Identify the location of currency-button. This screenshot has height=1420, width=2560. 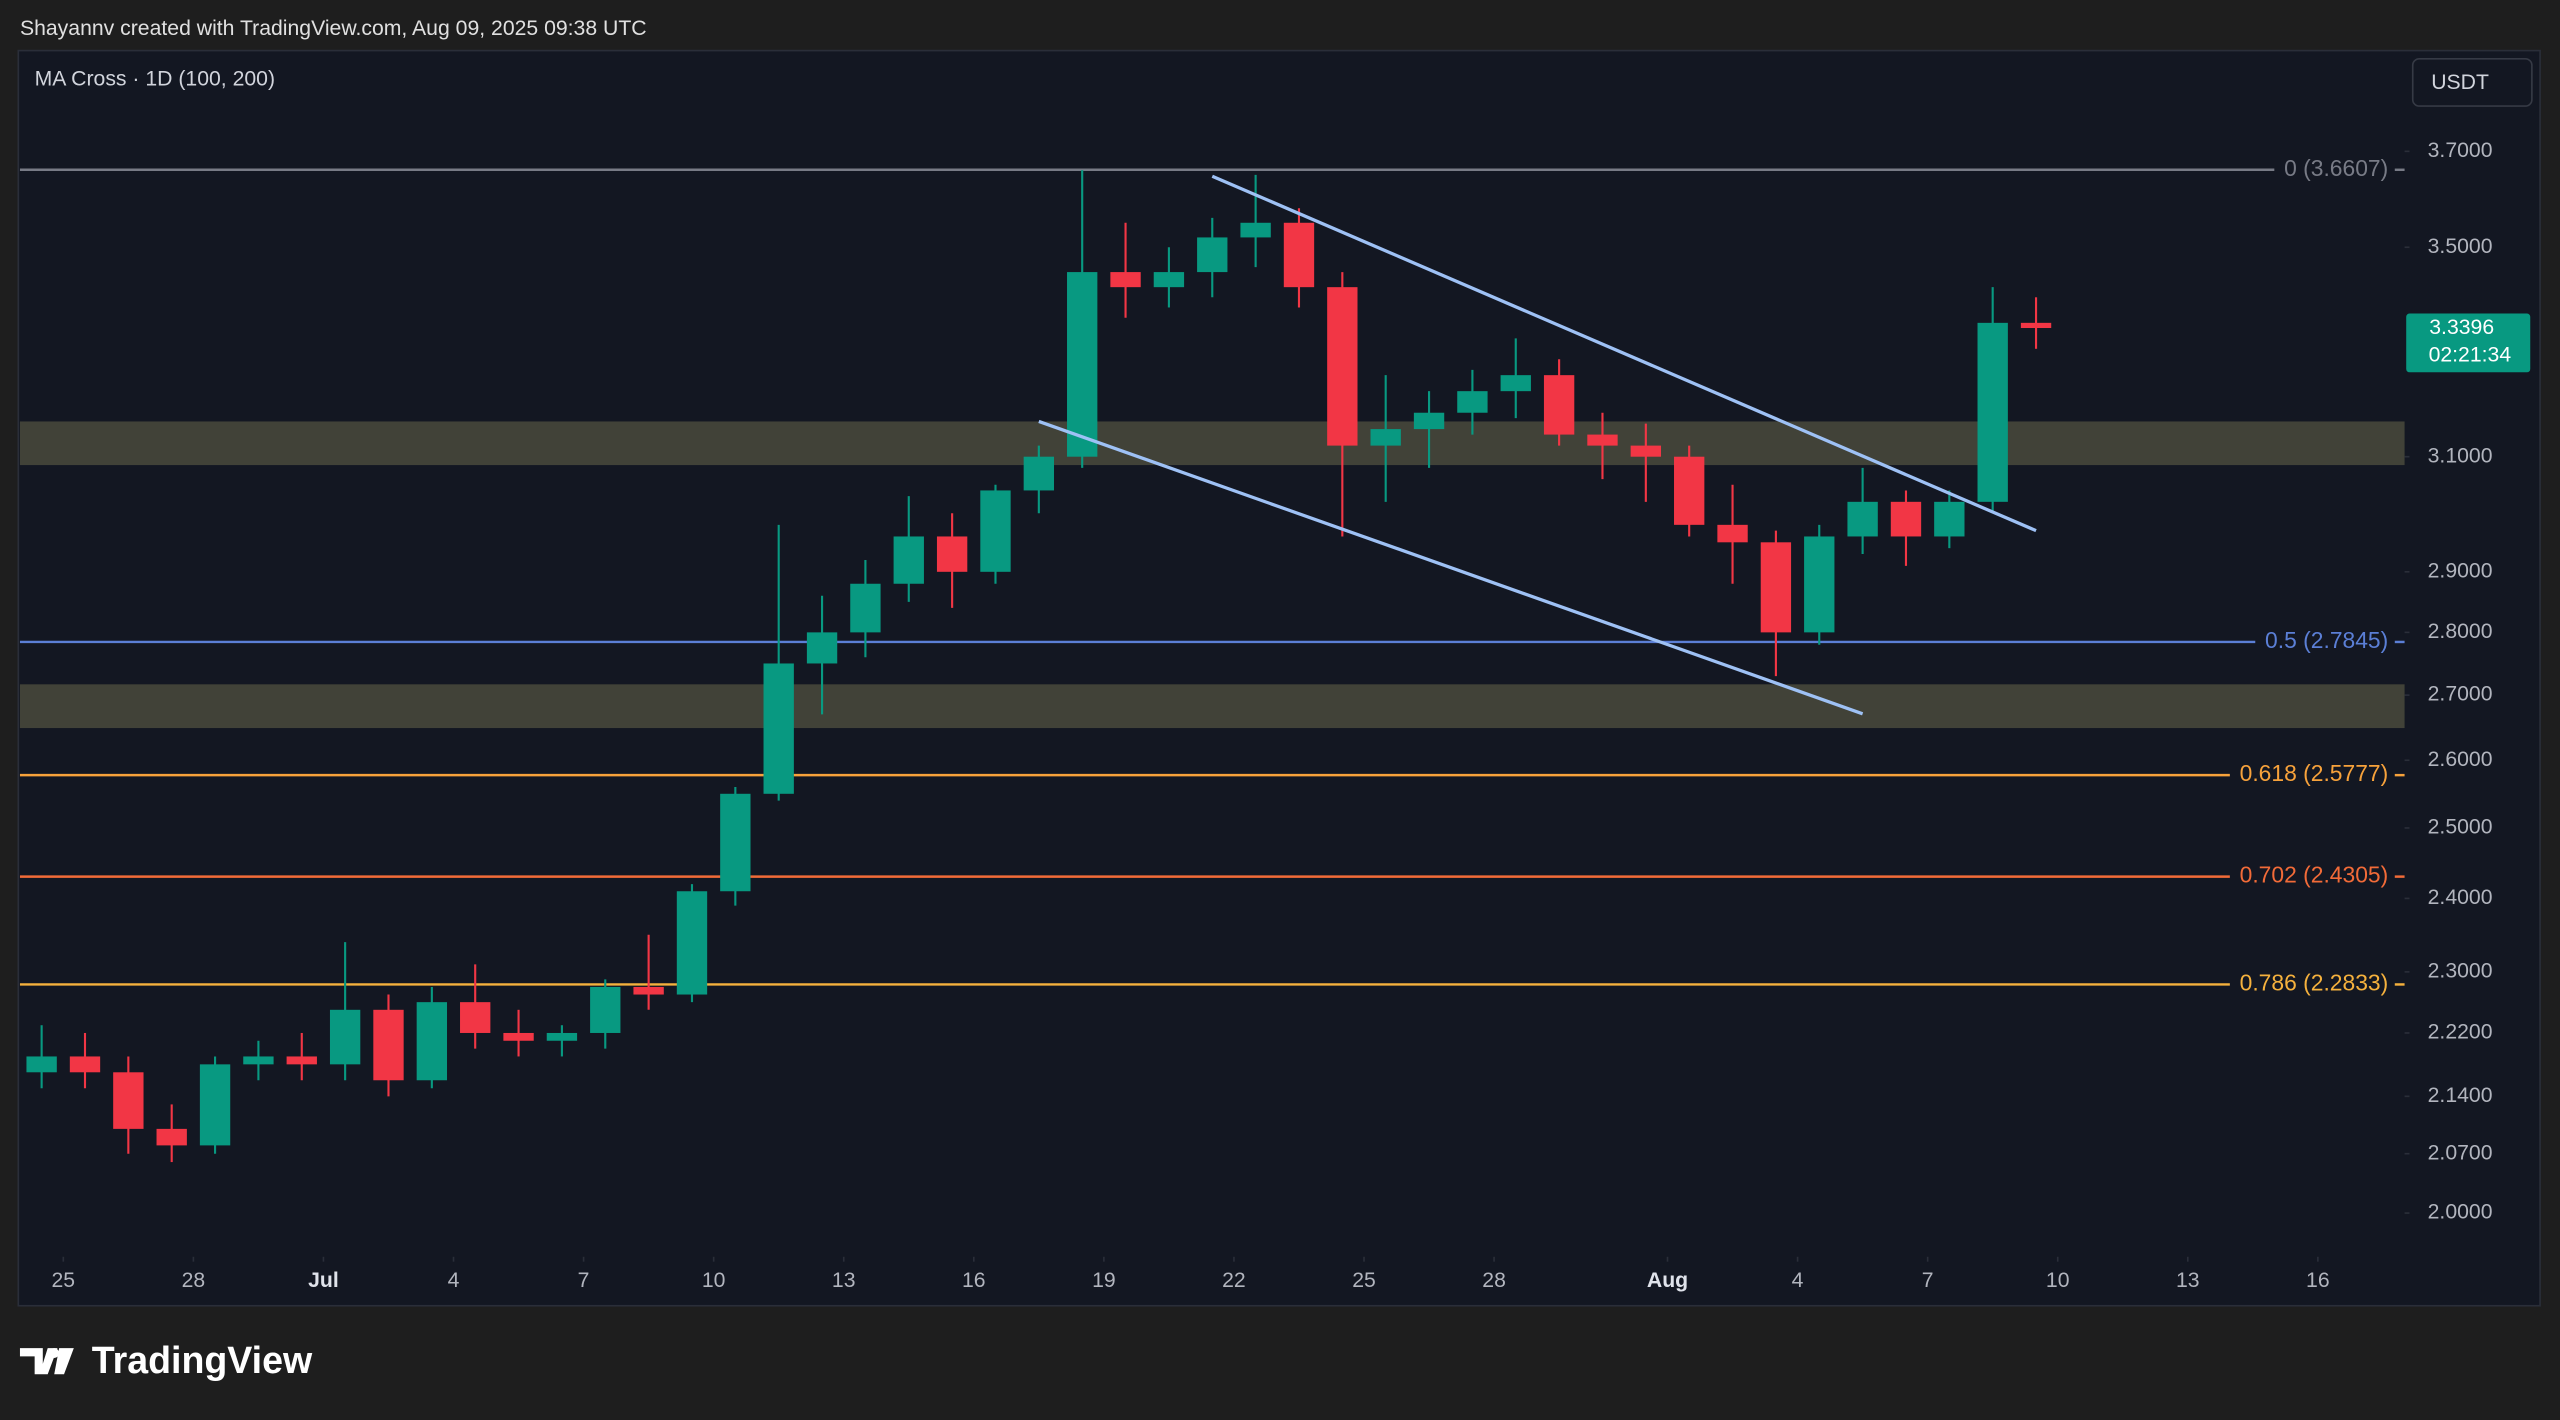
(2472, 82).